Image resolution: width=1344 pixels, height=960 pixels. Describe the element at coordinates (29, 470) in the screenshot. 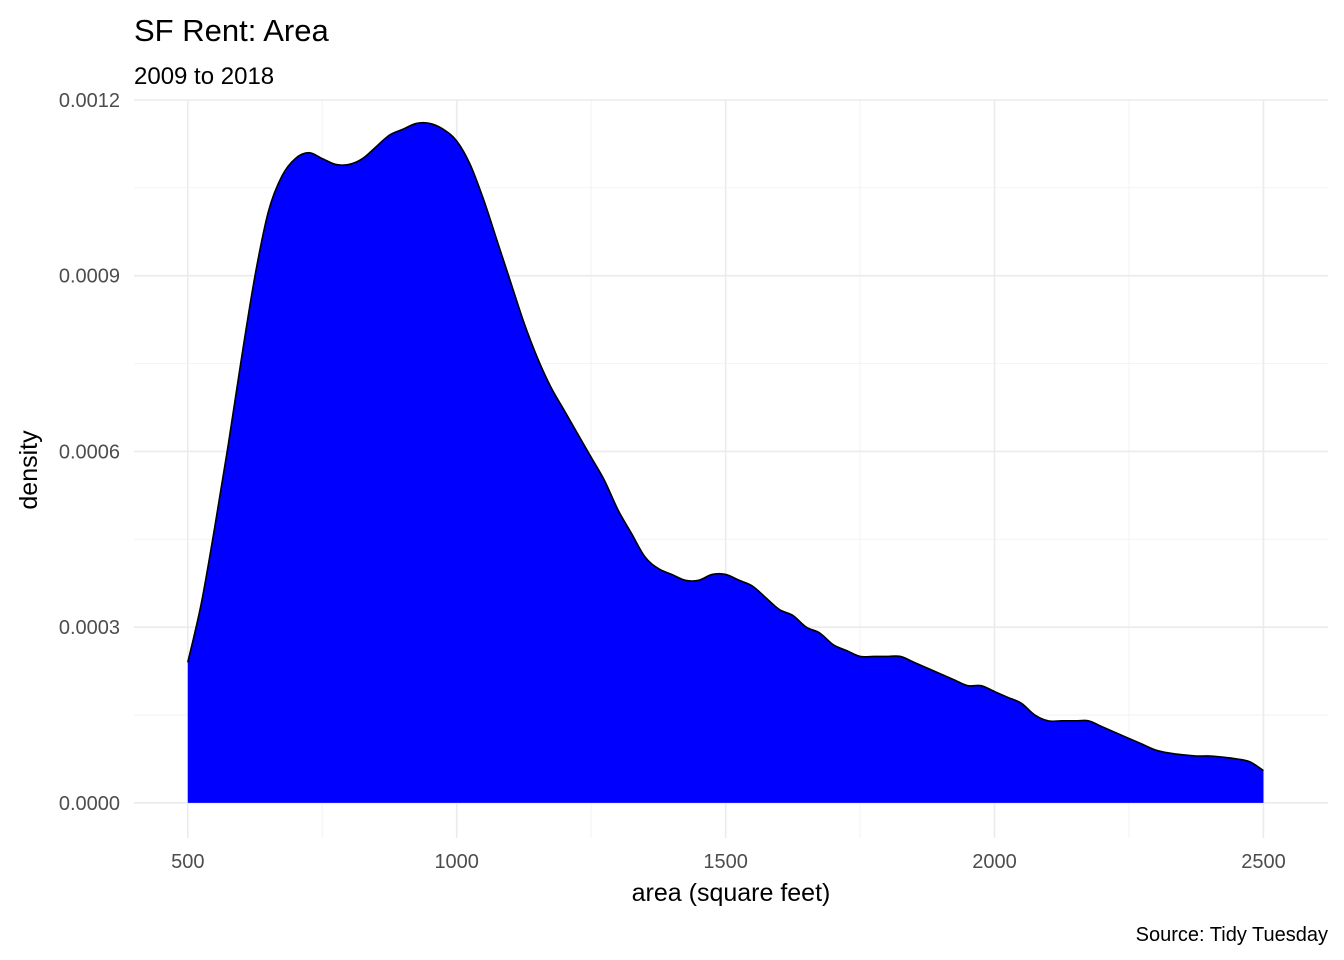

I see `y-axis-title: density` at that location.